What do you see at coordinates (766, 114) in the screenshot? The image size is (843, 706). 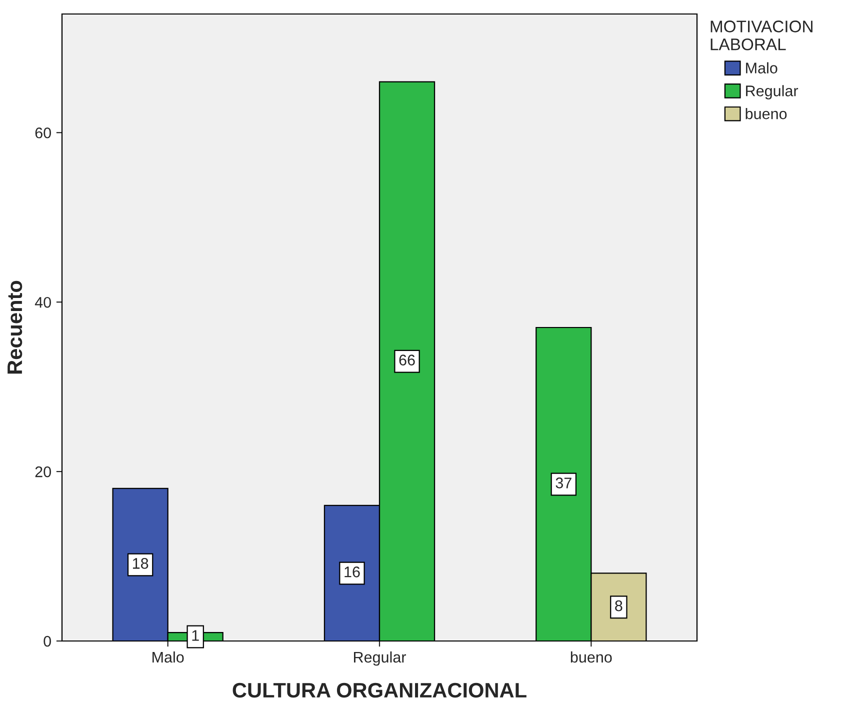 I see `legend-label: bueno` at bounding box center [766, 114].